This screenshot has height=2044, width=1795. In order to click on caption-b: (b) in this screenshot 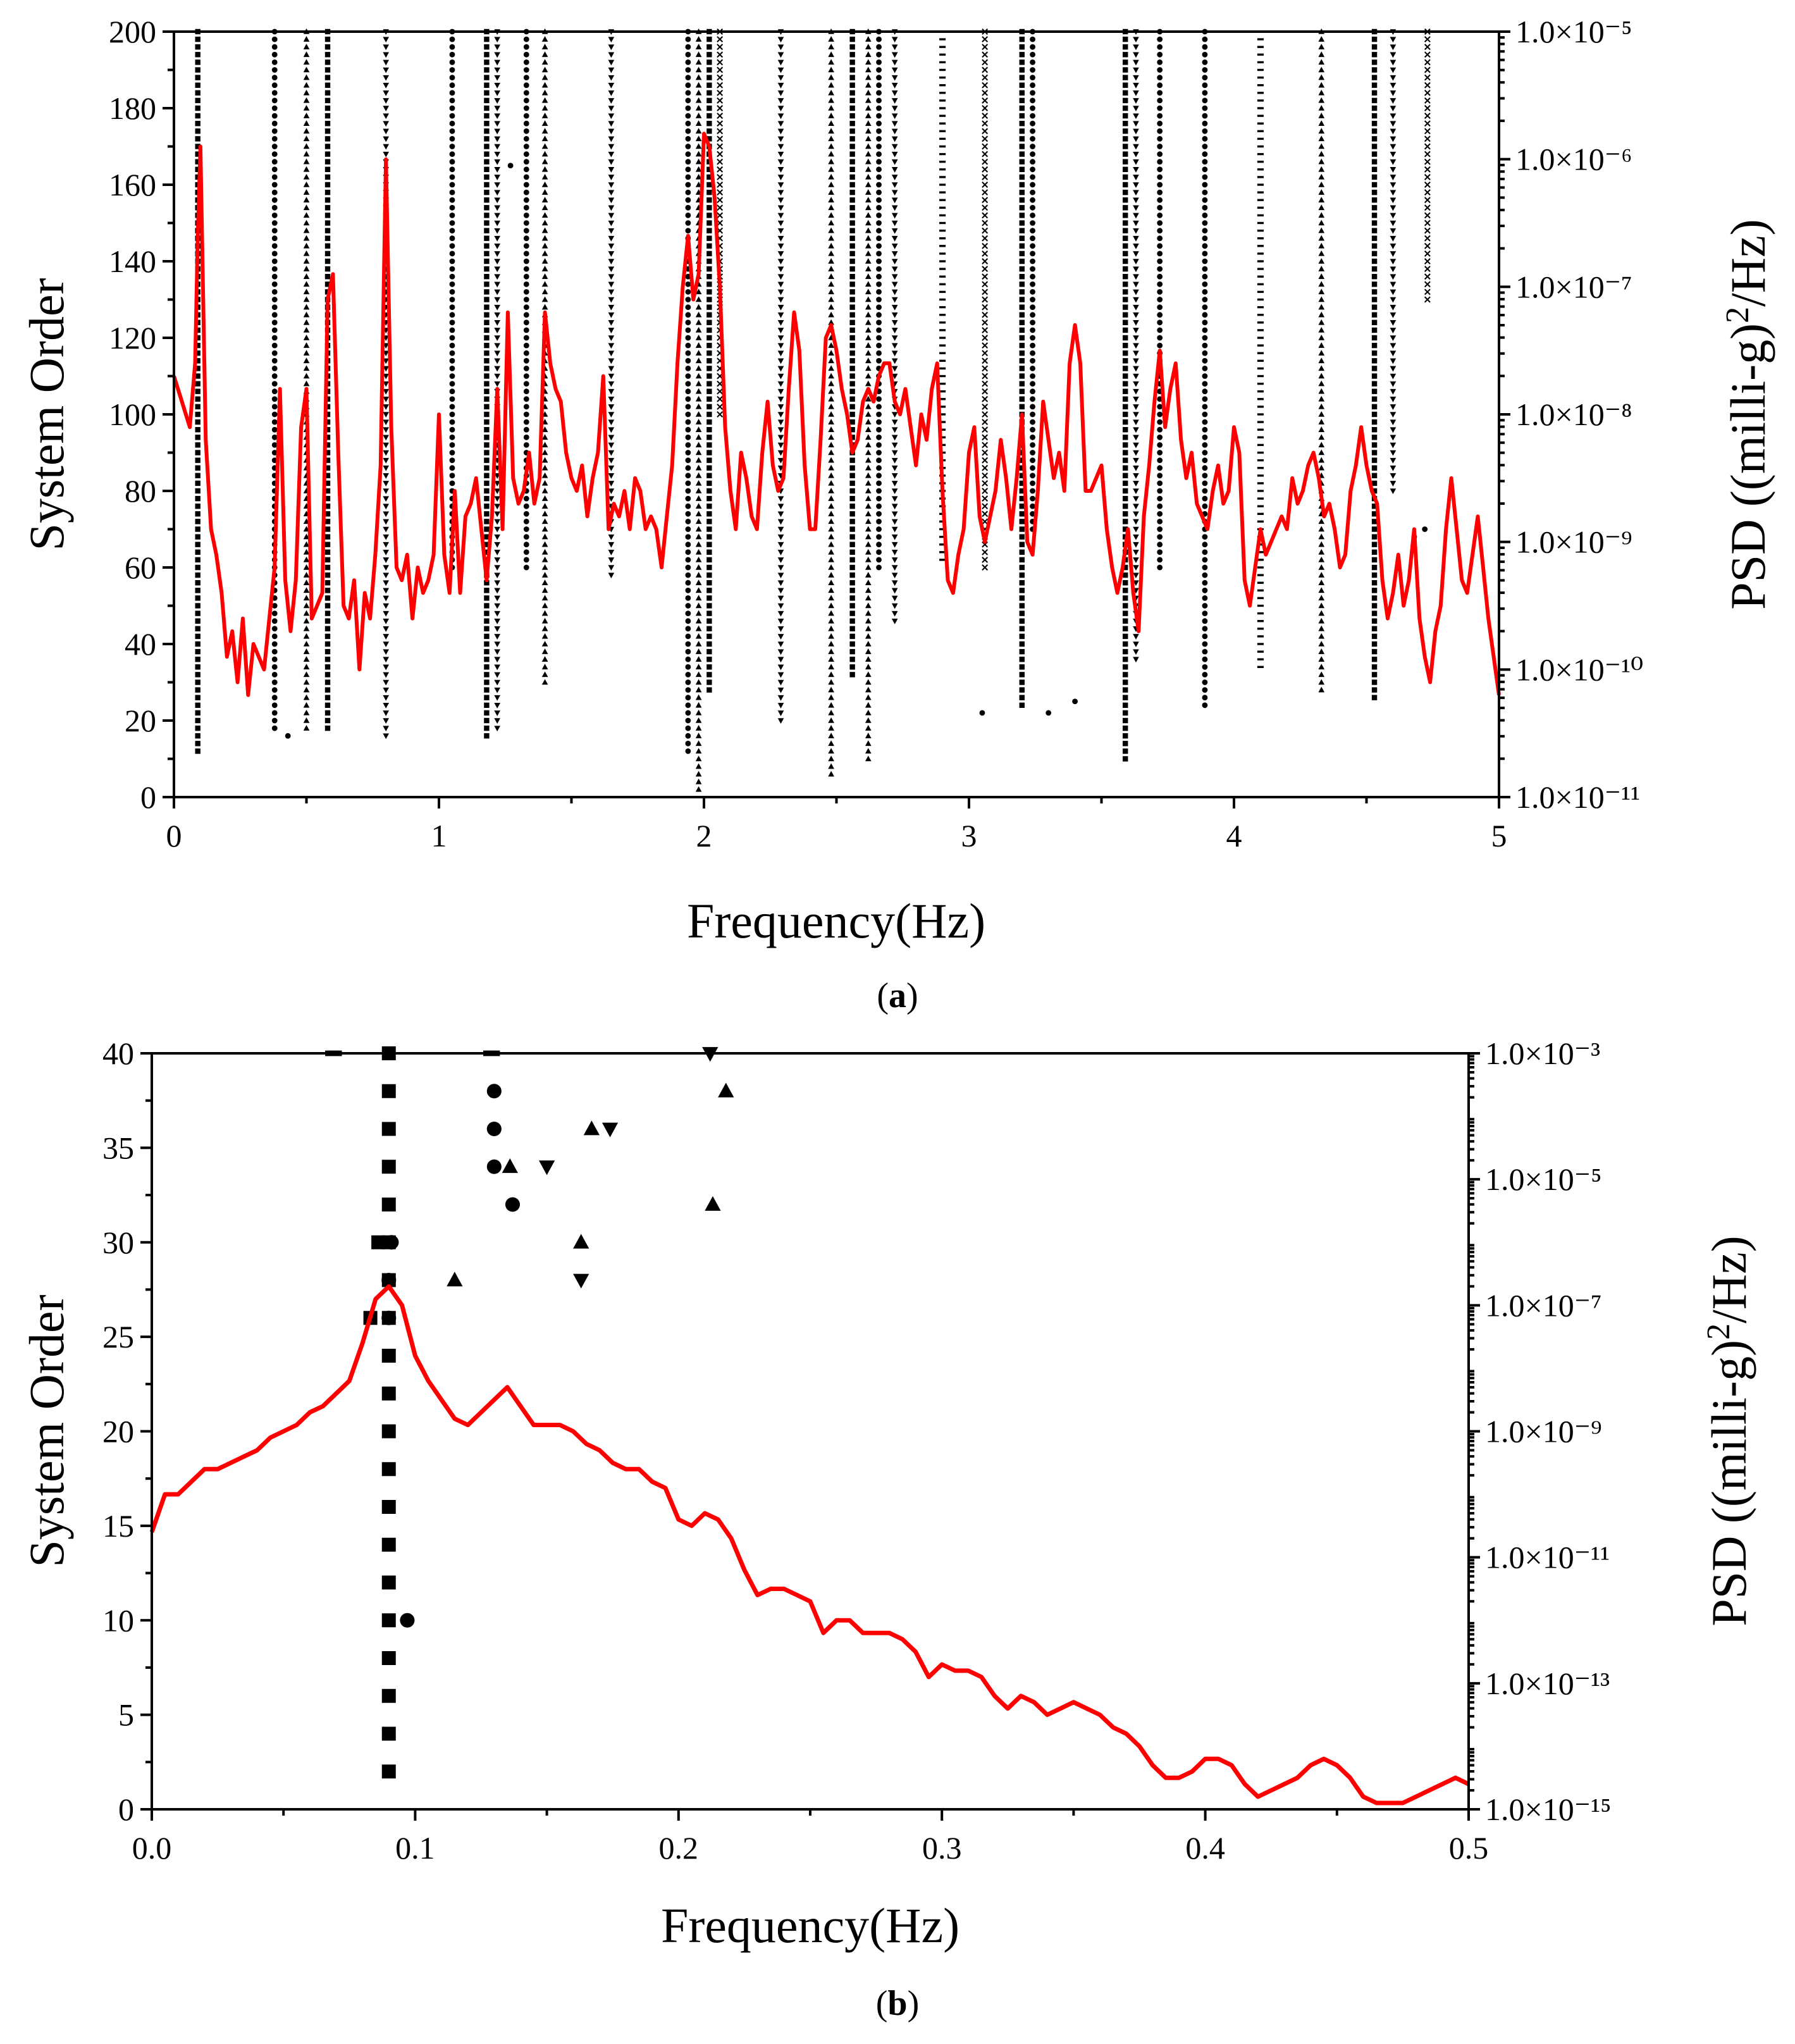, I will do `click(897, 2003)`.